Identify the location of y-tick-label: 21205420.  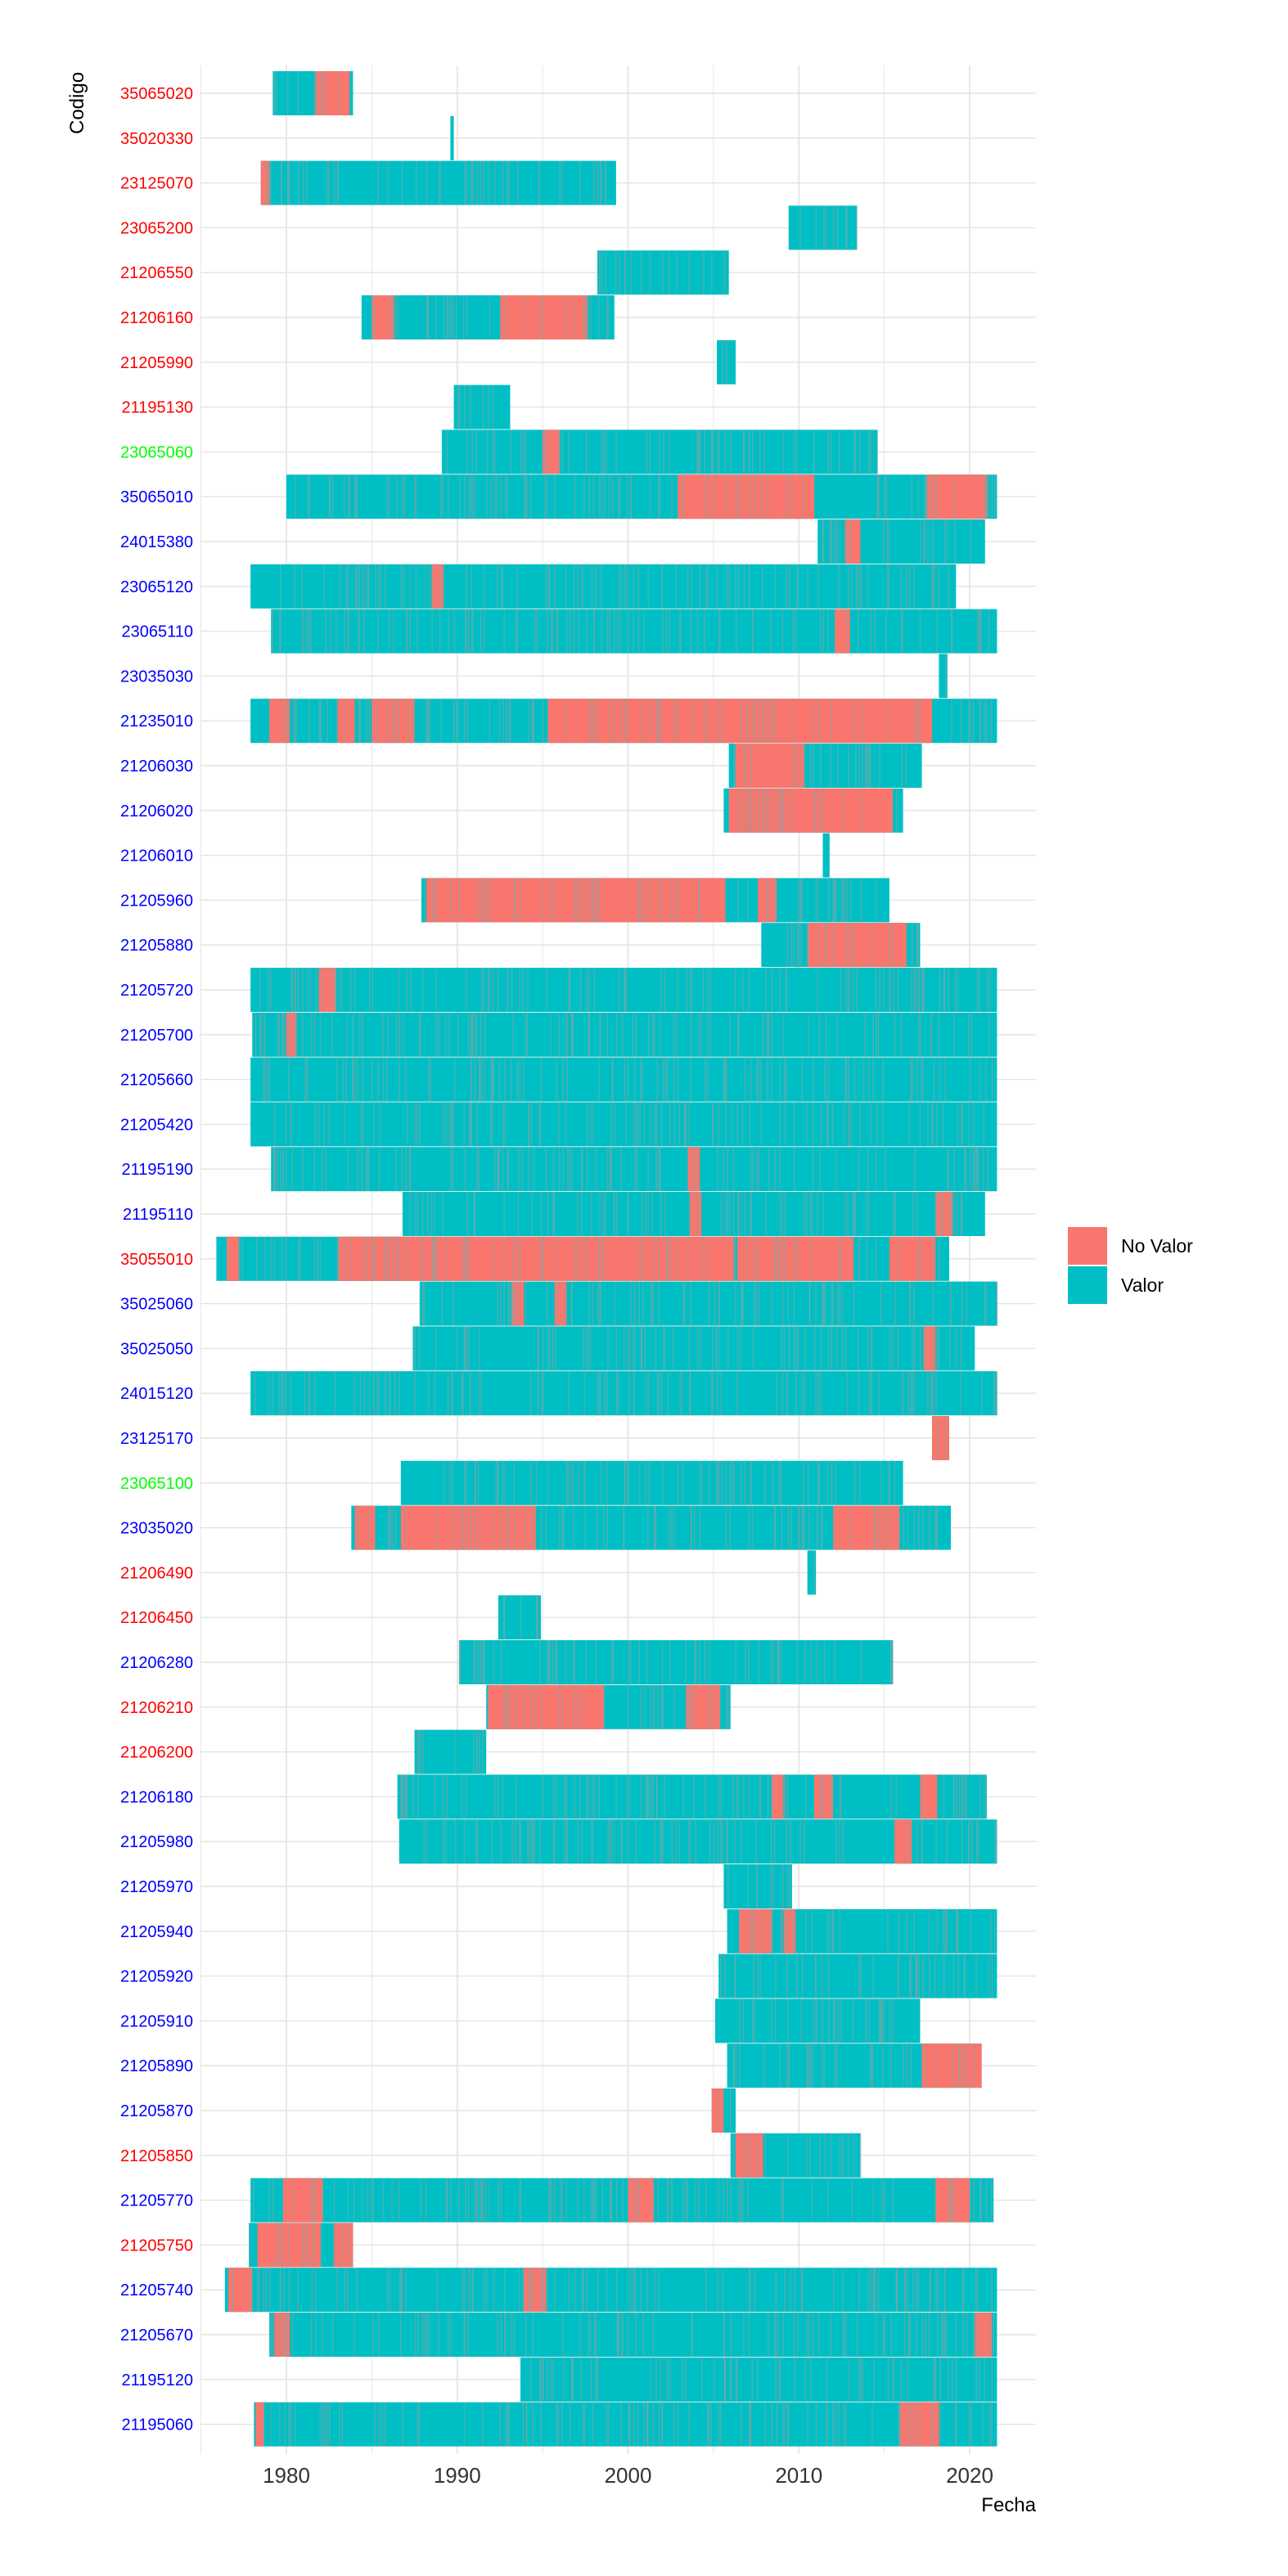
(156, 1125).